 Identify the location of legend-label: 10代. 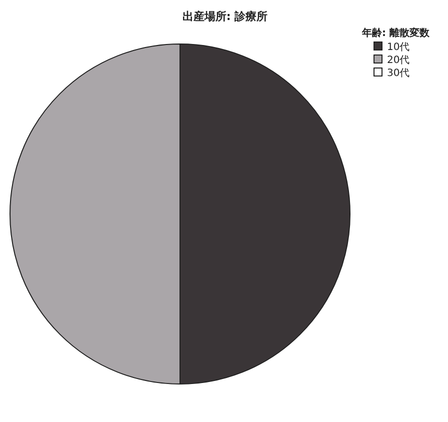
(398, 47).